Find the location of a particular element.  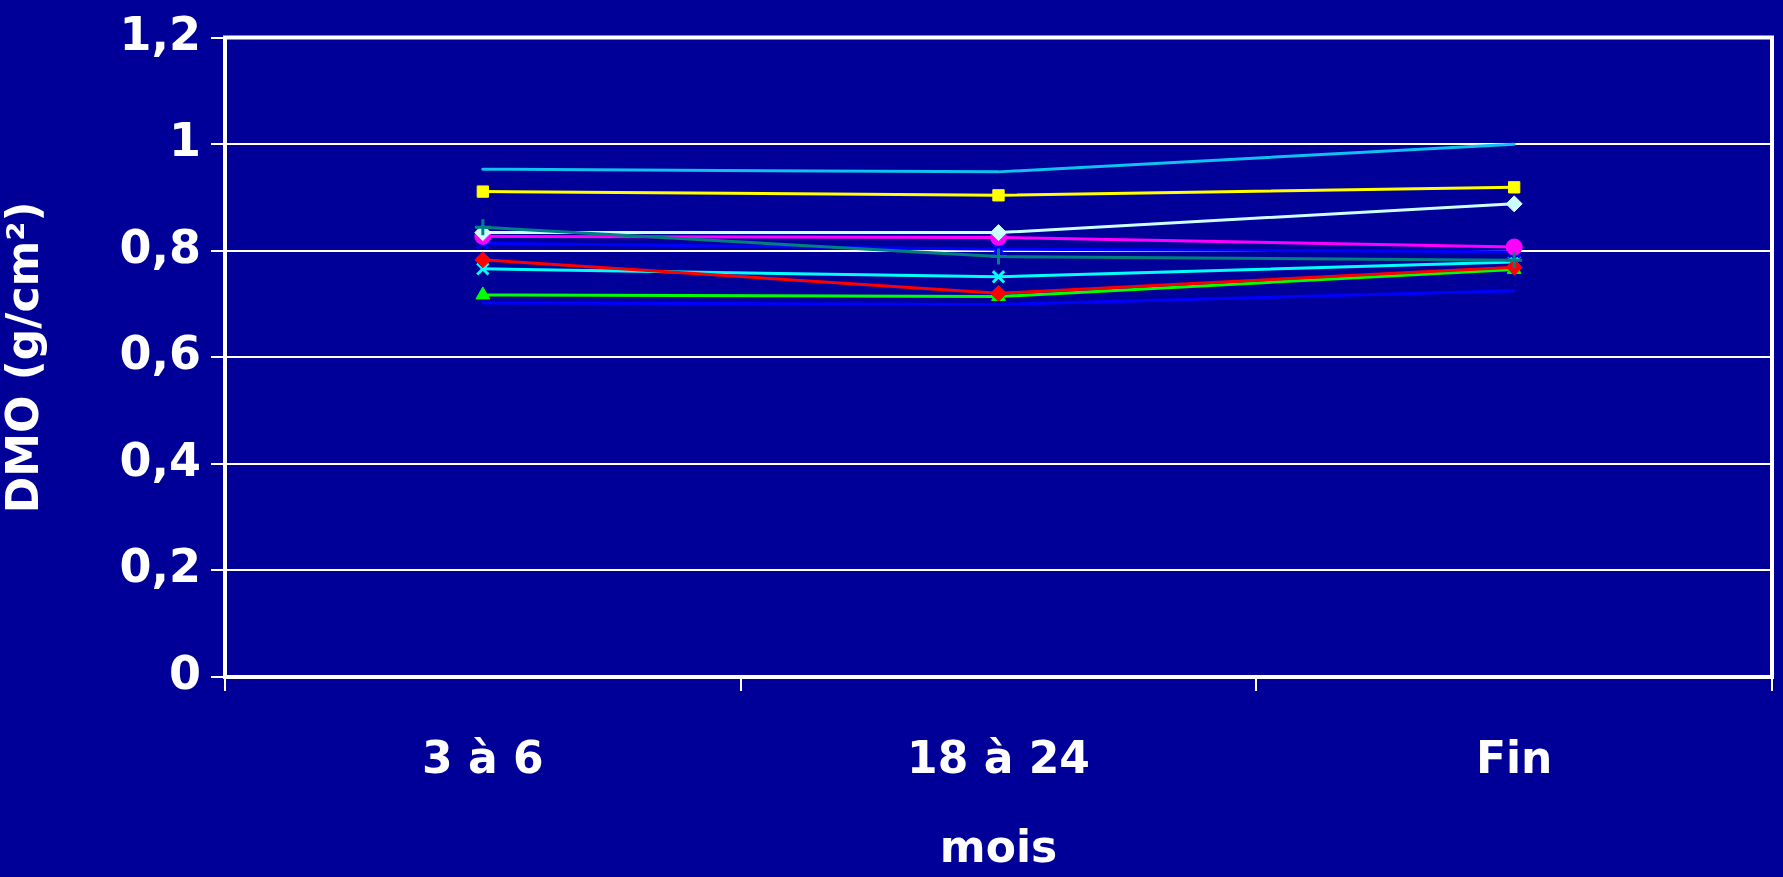

y-tick-label: 1,2 is located at coordinates (160, 33).